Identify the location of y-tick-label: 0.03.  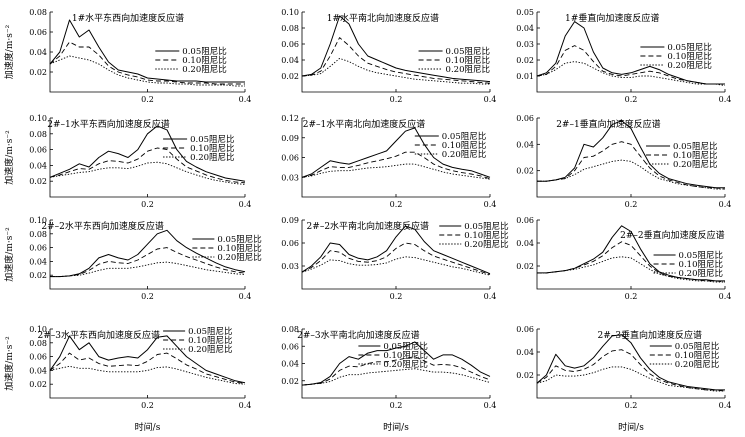
(525, 44).